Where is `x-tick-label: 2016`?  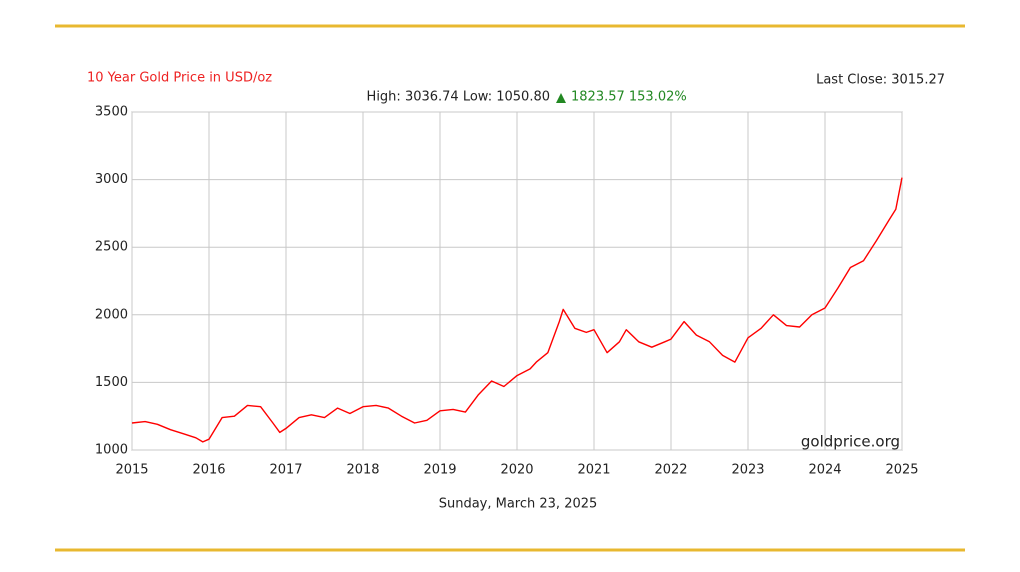 x-tick-label: 2016 is located at coordinates (208, 470).